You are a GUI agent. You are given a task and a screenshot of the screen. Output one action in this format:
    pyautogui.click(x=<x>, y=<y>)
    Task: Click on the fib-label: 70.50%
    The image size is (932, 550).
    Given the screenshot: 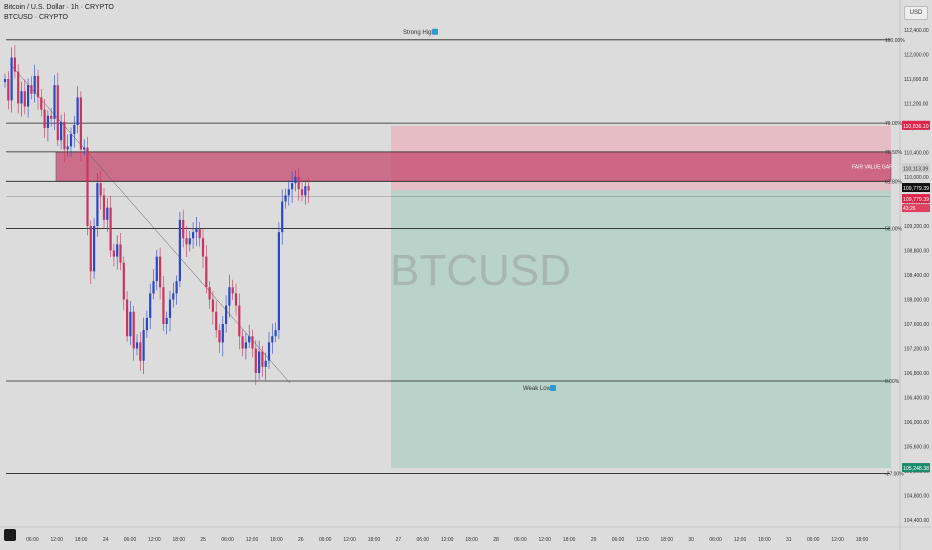 What is the action you would take?
    pyautogui.click(x=894, y=153)
    